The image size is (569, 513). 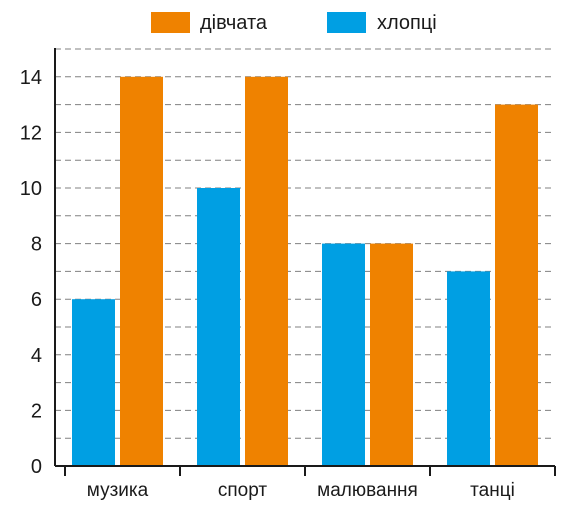 What do you see at coordinates (310, 471) in the screenshot?
I see `x-tick-marks` at bounding box center [310, 471].